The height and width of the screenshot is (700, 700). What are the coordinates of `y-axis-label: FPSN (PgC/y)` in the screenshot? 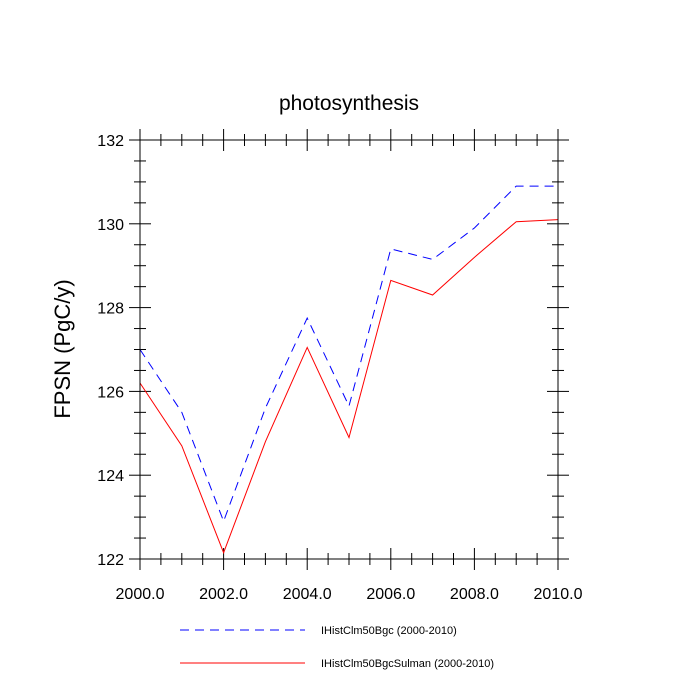 It's located at (62, 348).